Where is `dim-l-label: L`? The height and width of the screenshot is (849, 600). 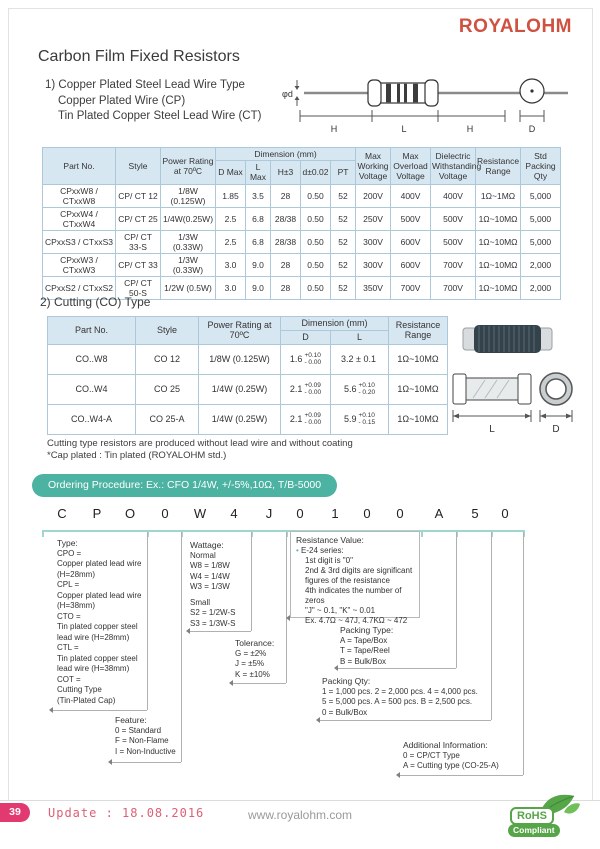 dim-l-label: L is located at coordinates (403, 129).